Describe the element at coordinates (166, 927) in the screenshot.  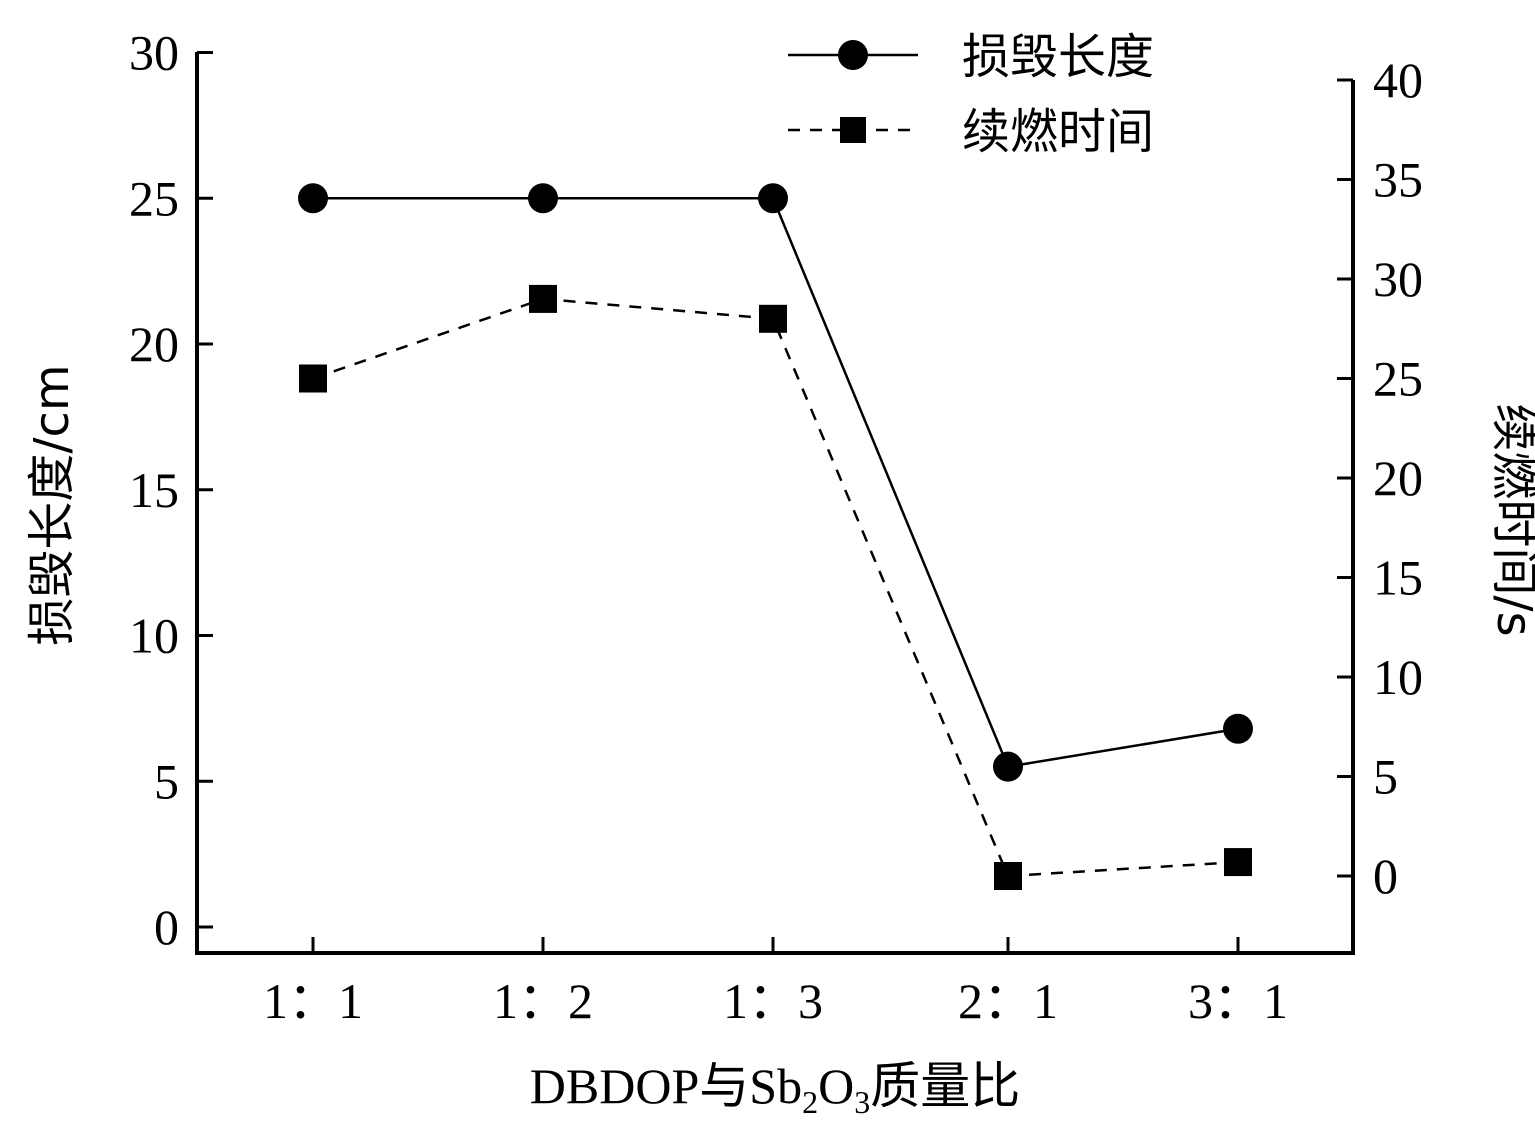
I see `left-tick-label: 0` at that location.